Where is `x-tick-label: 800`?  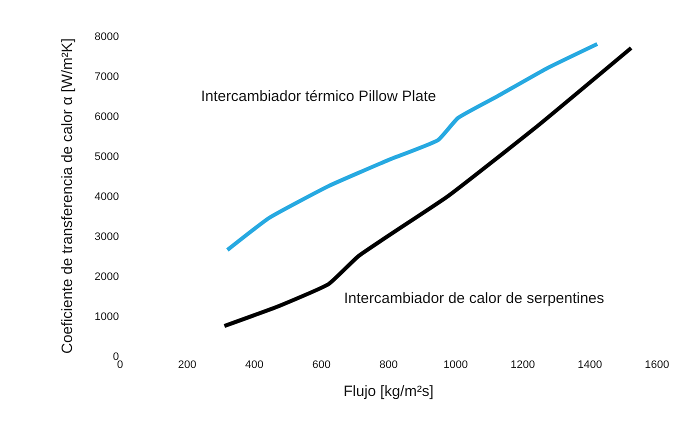
x-tick-label: 800 is located at coordinates (388, 365).